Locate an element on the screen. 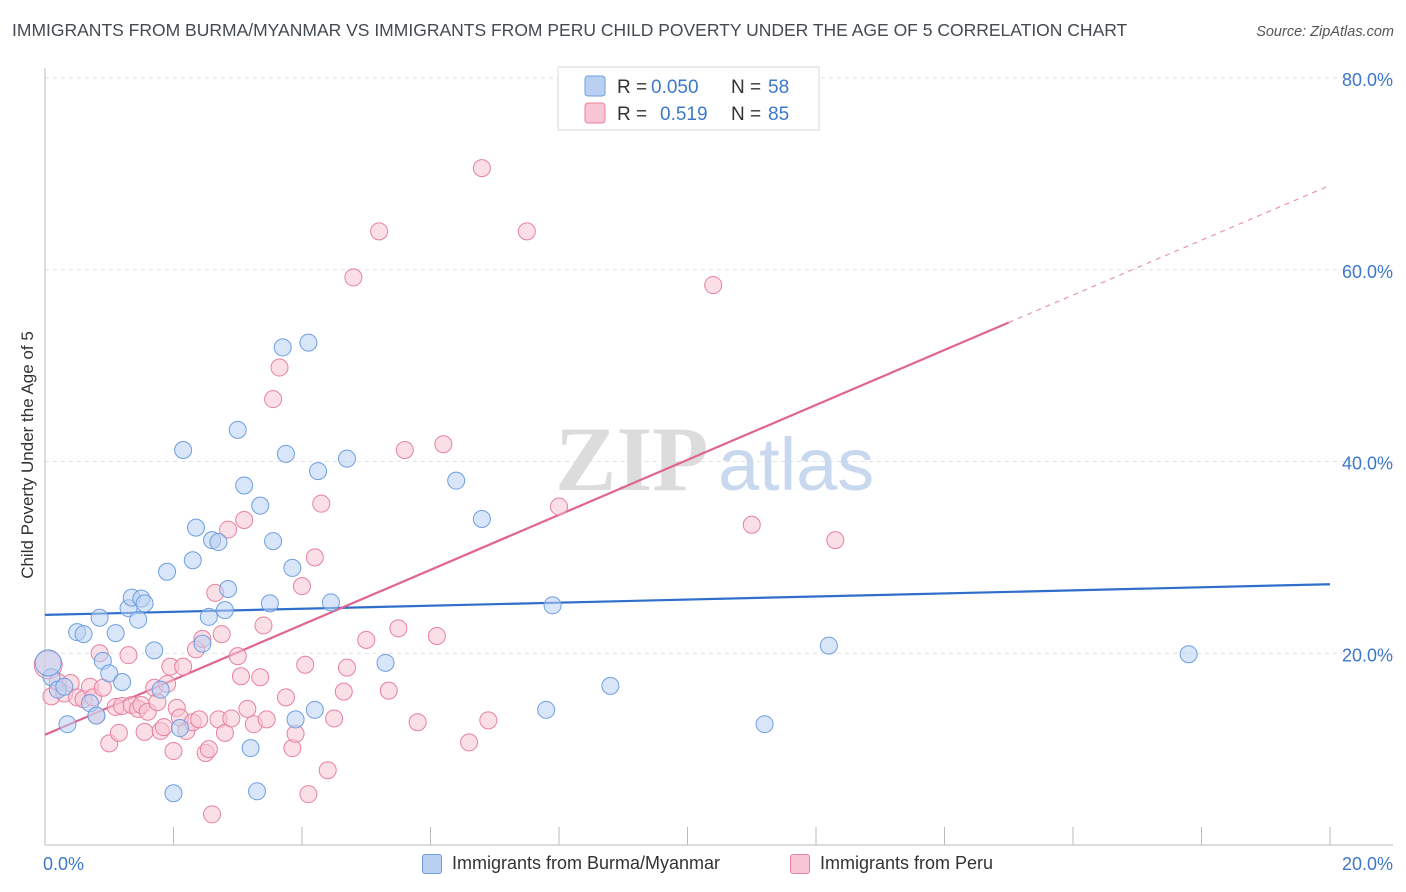 This screenshot has height=892, width=1406. legend-item-burma: Immigrants from Burma/Myanmar is located at coordinates (571, 863).